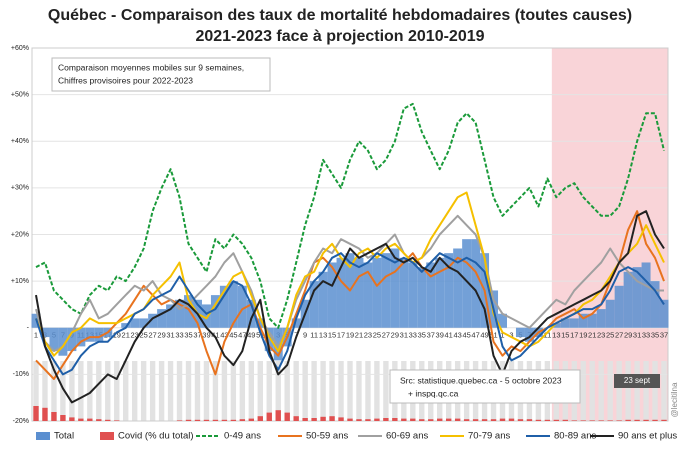  What do you see at coordinates (242, 436) in the screenshot?
I see `legend-label: 0-49 ans` at bounding box center [242, 436].